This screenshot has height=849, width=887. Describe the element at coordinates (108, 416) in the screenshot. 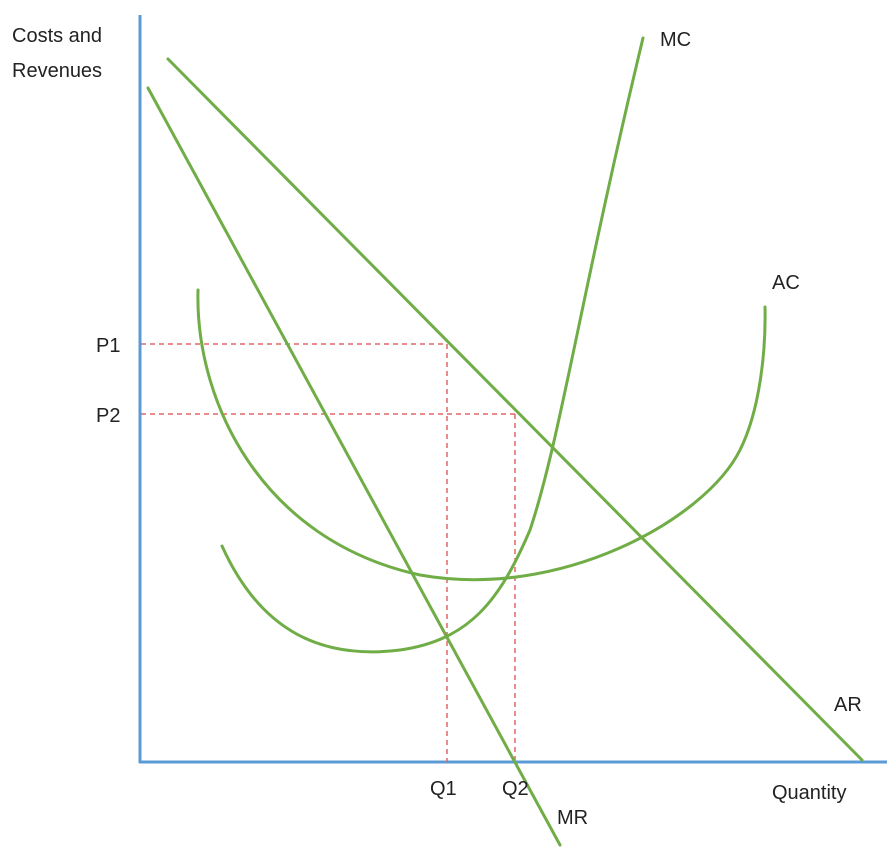

I see `p2-label: P2` at that location.